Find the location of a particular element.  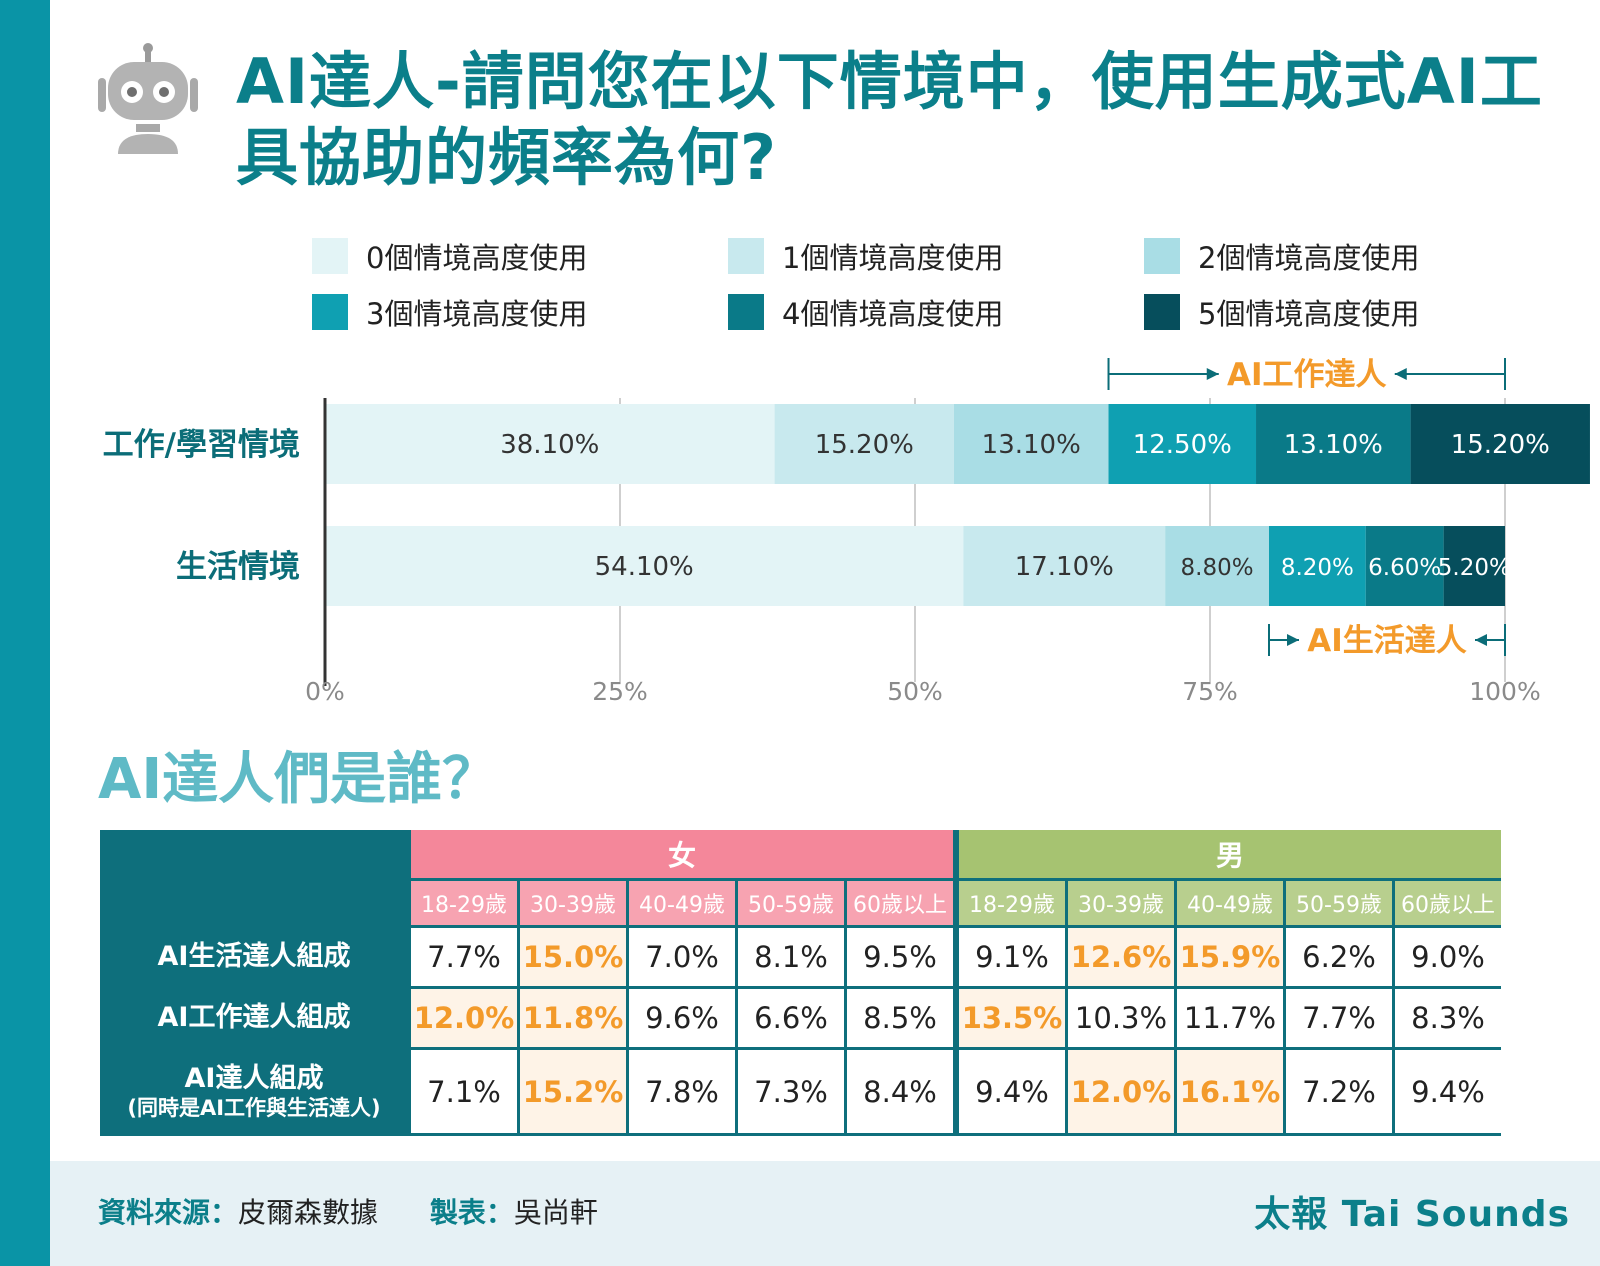

data-label: 38.10% is located at coordinates (549, 445).